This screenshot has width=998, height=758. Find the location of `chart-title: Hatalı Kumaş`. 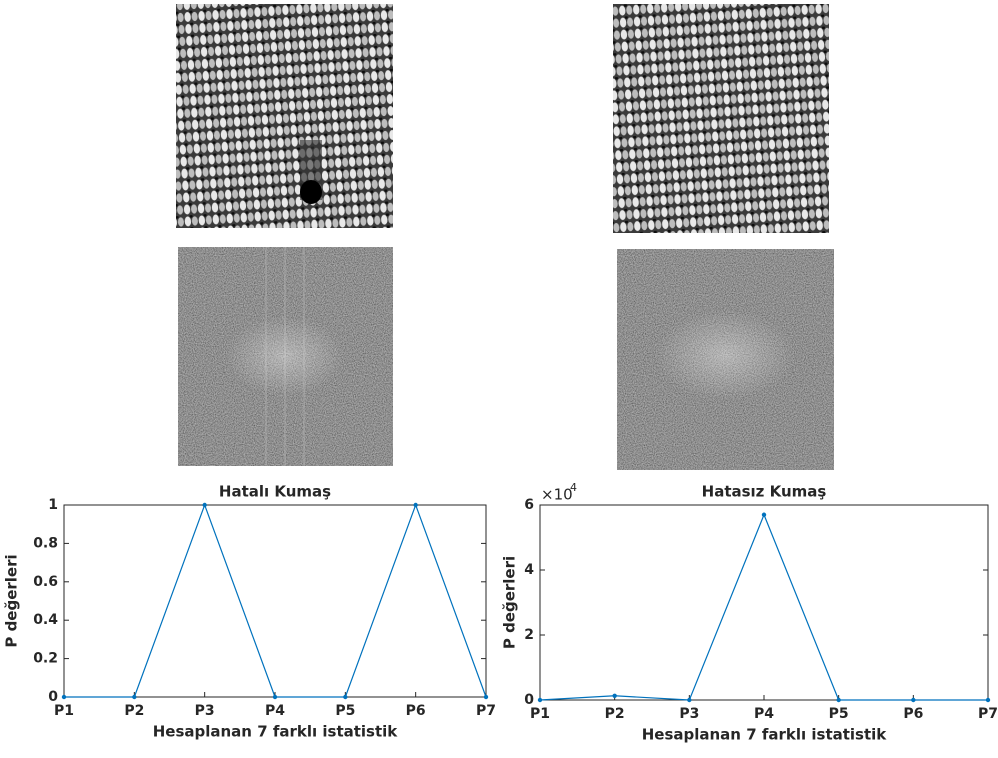

chart-title: Hatalı Kumaş is located at coordinates (275, 492).